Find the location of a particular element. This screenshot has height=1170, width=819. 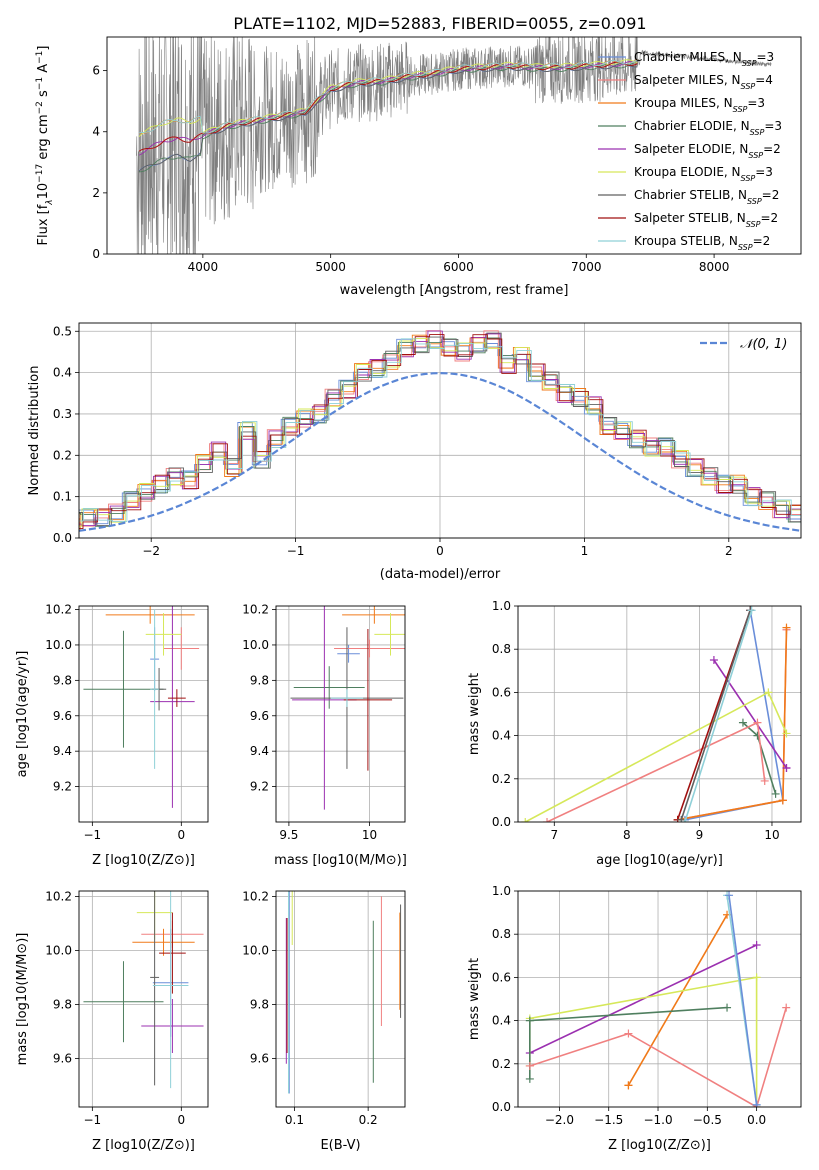

y-tick-label: 0 is located at coordinates (96, 254).